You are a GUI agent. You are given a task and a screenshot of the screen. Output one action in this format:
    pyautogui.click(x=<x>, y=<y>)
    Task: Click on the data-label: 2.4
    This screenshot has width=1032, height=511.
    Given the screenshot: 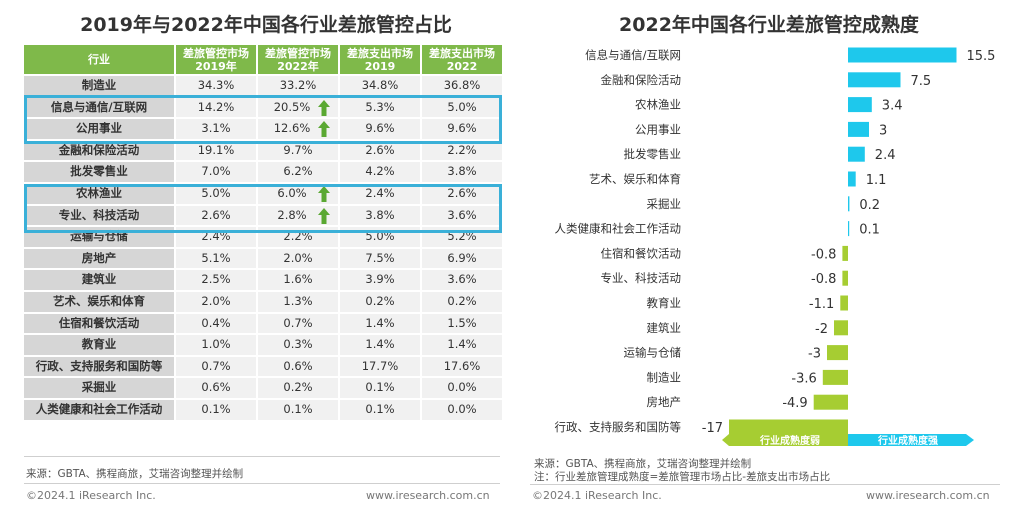 What is the action you would take?
    pyautogui.click(x=885, y=155)
    